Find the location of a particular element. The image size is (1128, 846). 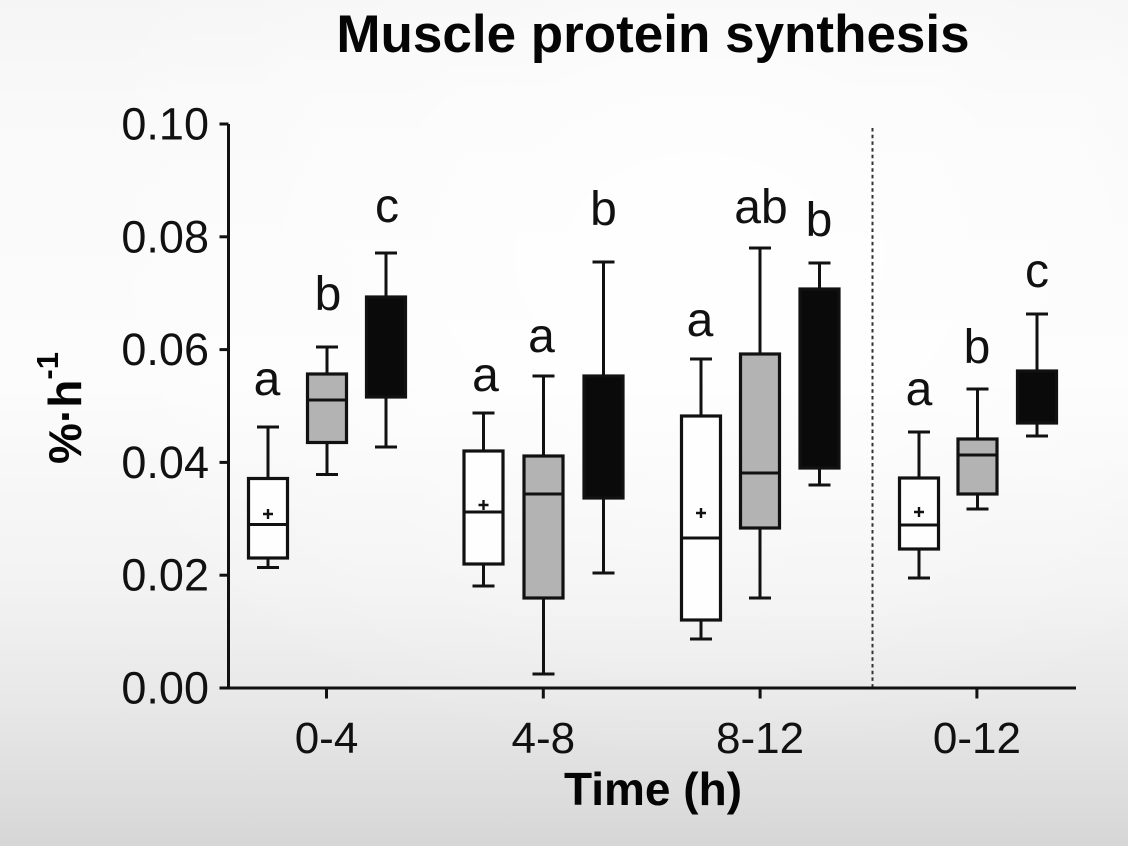

svg-text: 0-12 is located at coordinates (977, 738).